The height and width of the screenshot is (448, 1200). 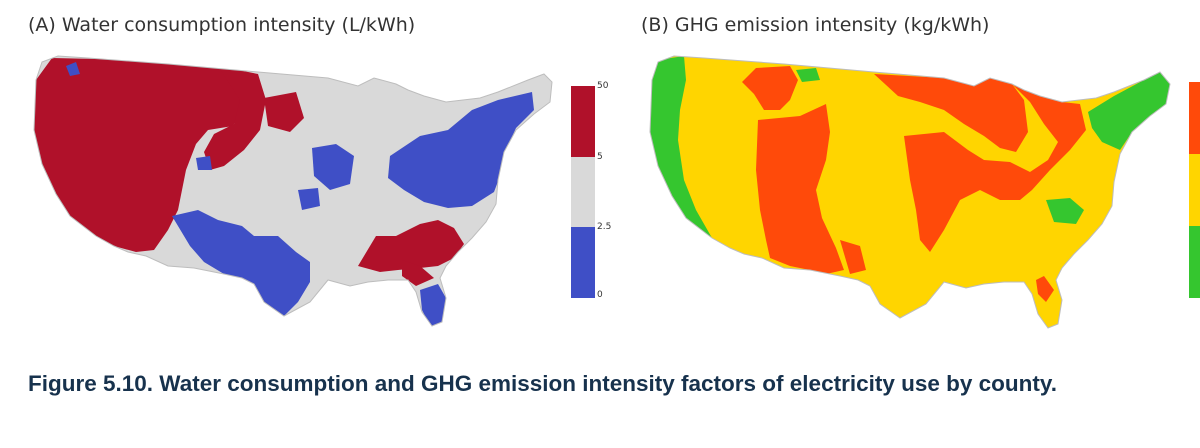 What do you see at coordinates (222, 25) in the screenshot?
I see `panel-a-title: (A) Water consumption intensity (L/kWh)` at bounding box center [222, 25].